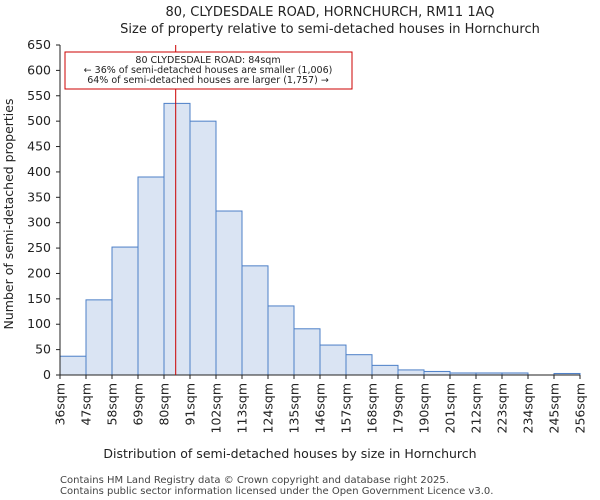 This screenshot has height=500, width=600. What do you see at coordinates (39, 44) in the screenshot?
I see `y-tick-label: 650` at bounding box center [39, 44].